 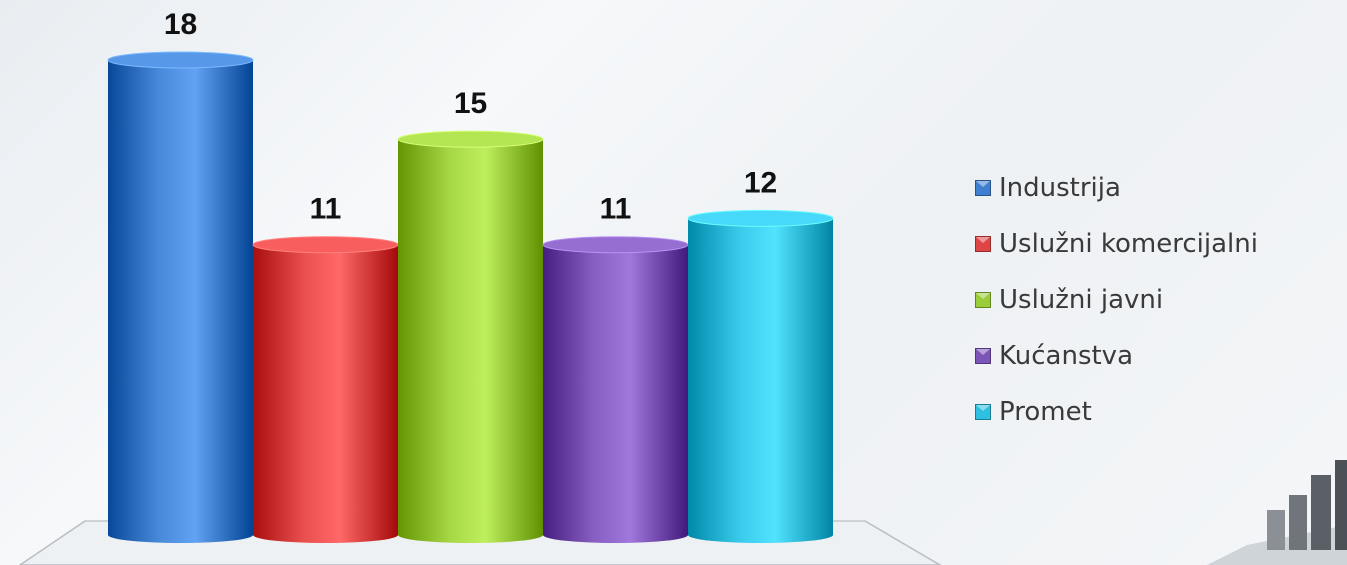 What do you see at coordinates (1277, 512) in the screenshot?
I see `bar-chart-icon` at bounding box center [1277, 512].